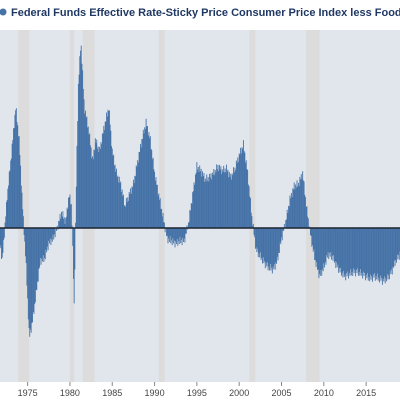  Describe the element at coordinates (112, 393) in the screenshot. I see `x-tick-label: 1985` at that location.